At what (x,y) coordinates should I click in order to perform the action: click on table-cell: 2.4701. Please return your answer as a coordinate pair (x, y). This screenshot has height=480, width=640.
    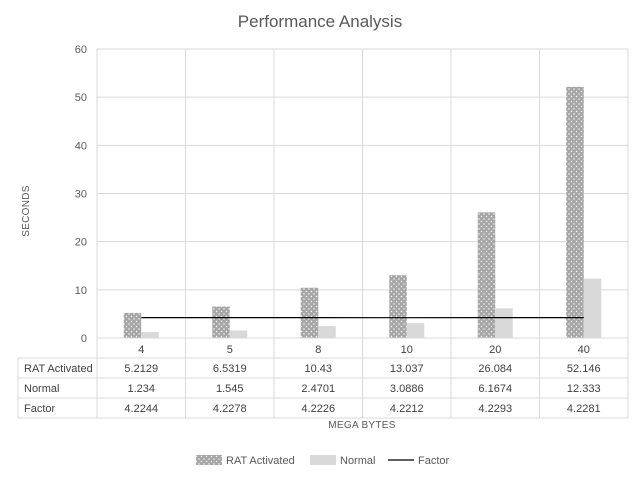
    Looking at the image, I should click on (318, 389).